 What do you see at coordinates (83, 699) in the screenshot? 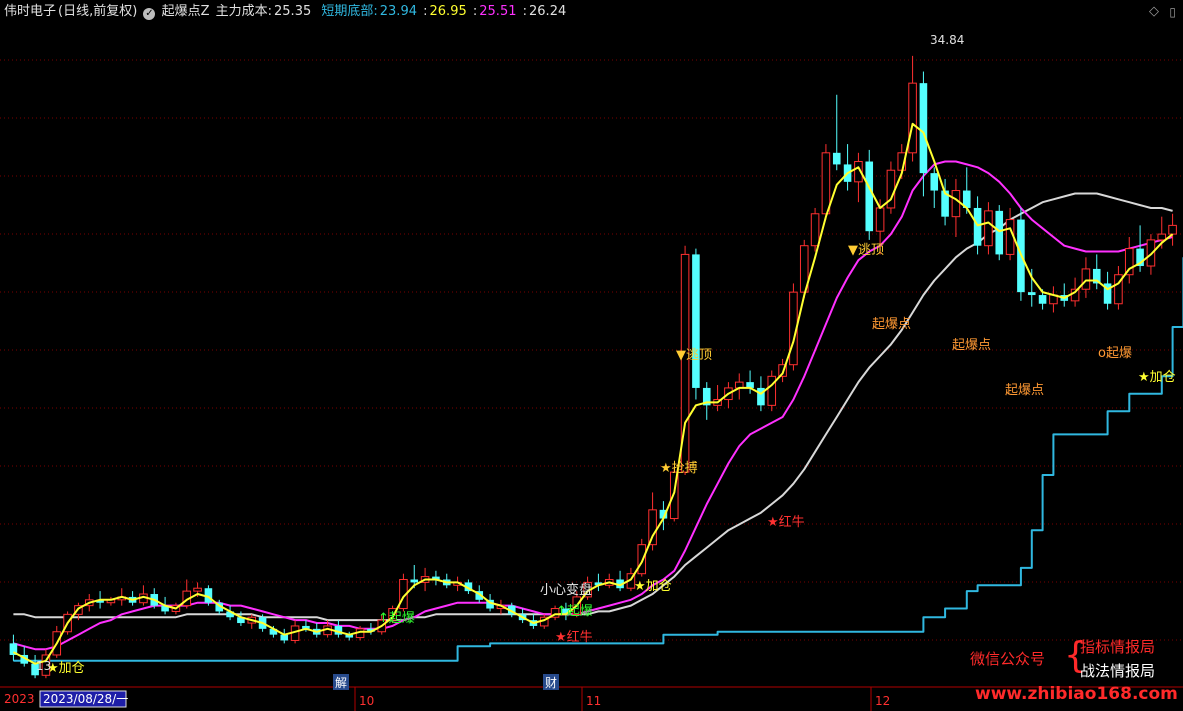
I see `current-date-box` at bounding box center [83, 699].